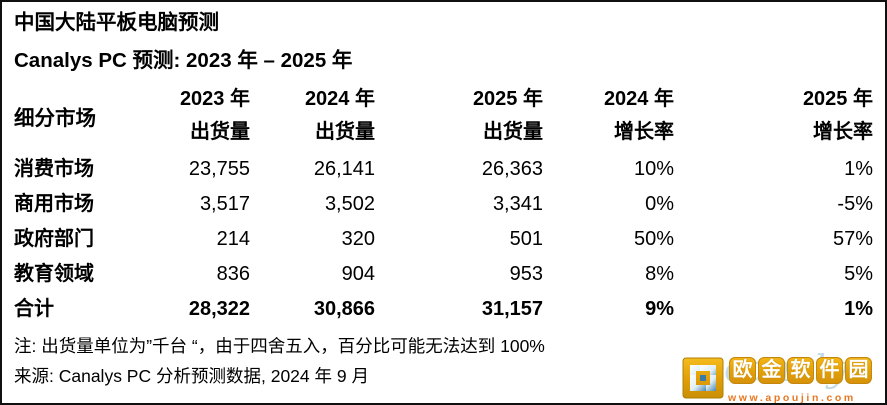  Describe the element at coordinates (54, 239) in the screenshot. I see `row-label: 政府部门` at that location.